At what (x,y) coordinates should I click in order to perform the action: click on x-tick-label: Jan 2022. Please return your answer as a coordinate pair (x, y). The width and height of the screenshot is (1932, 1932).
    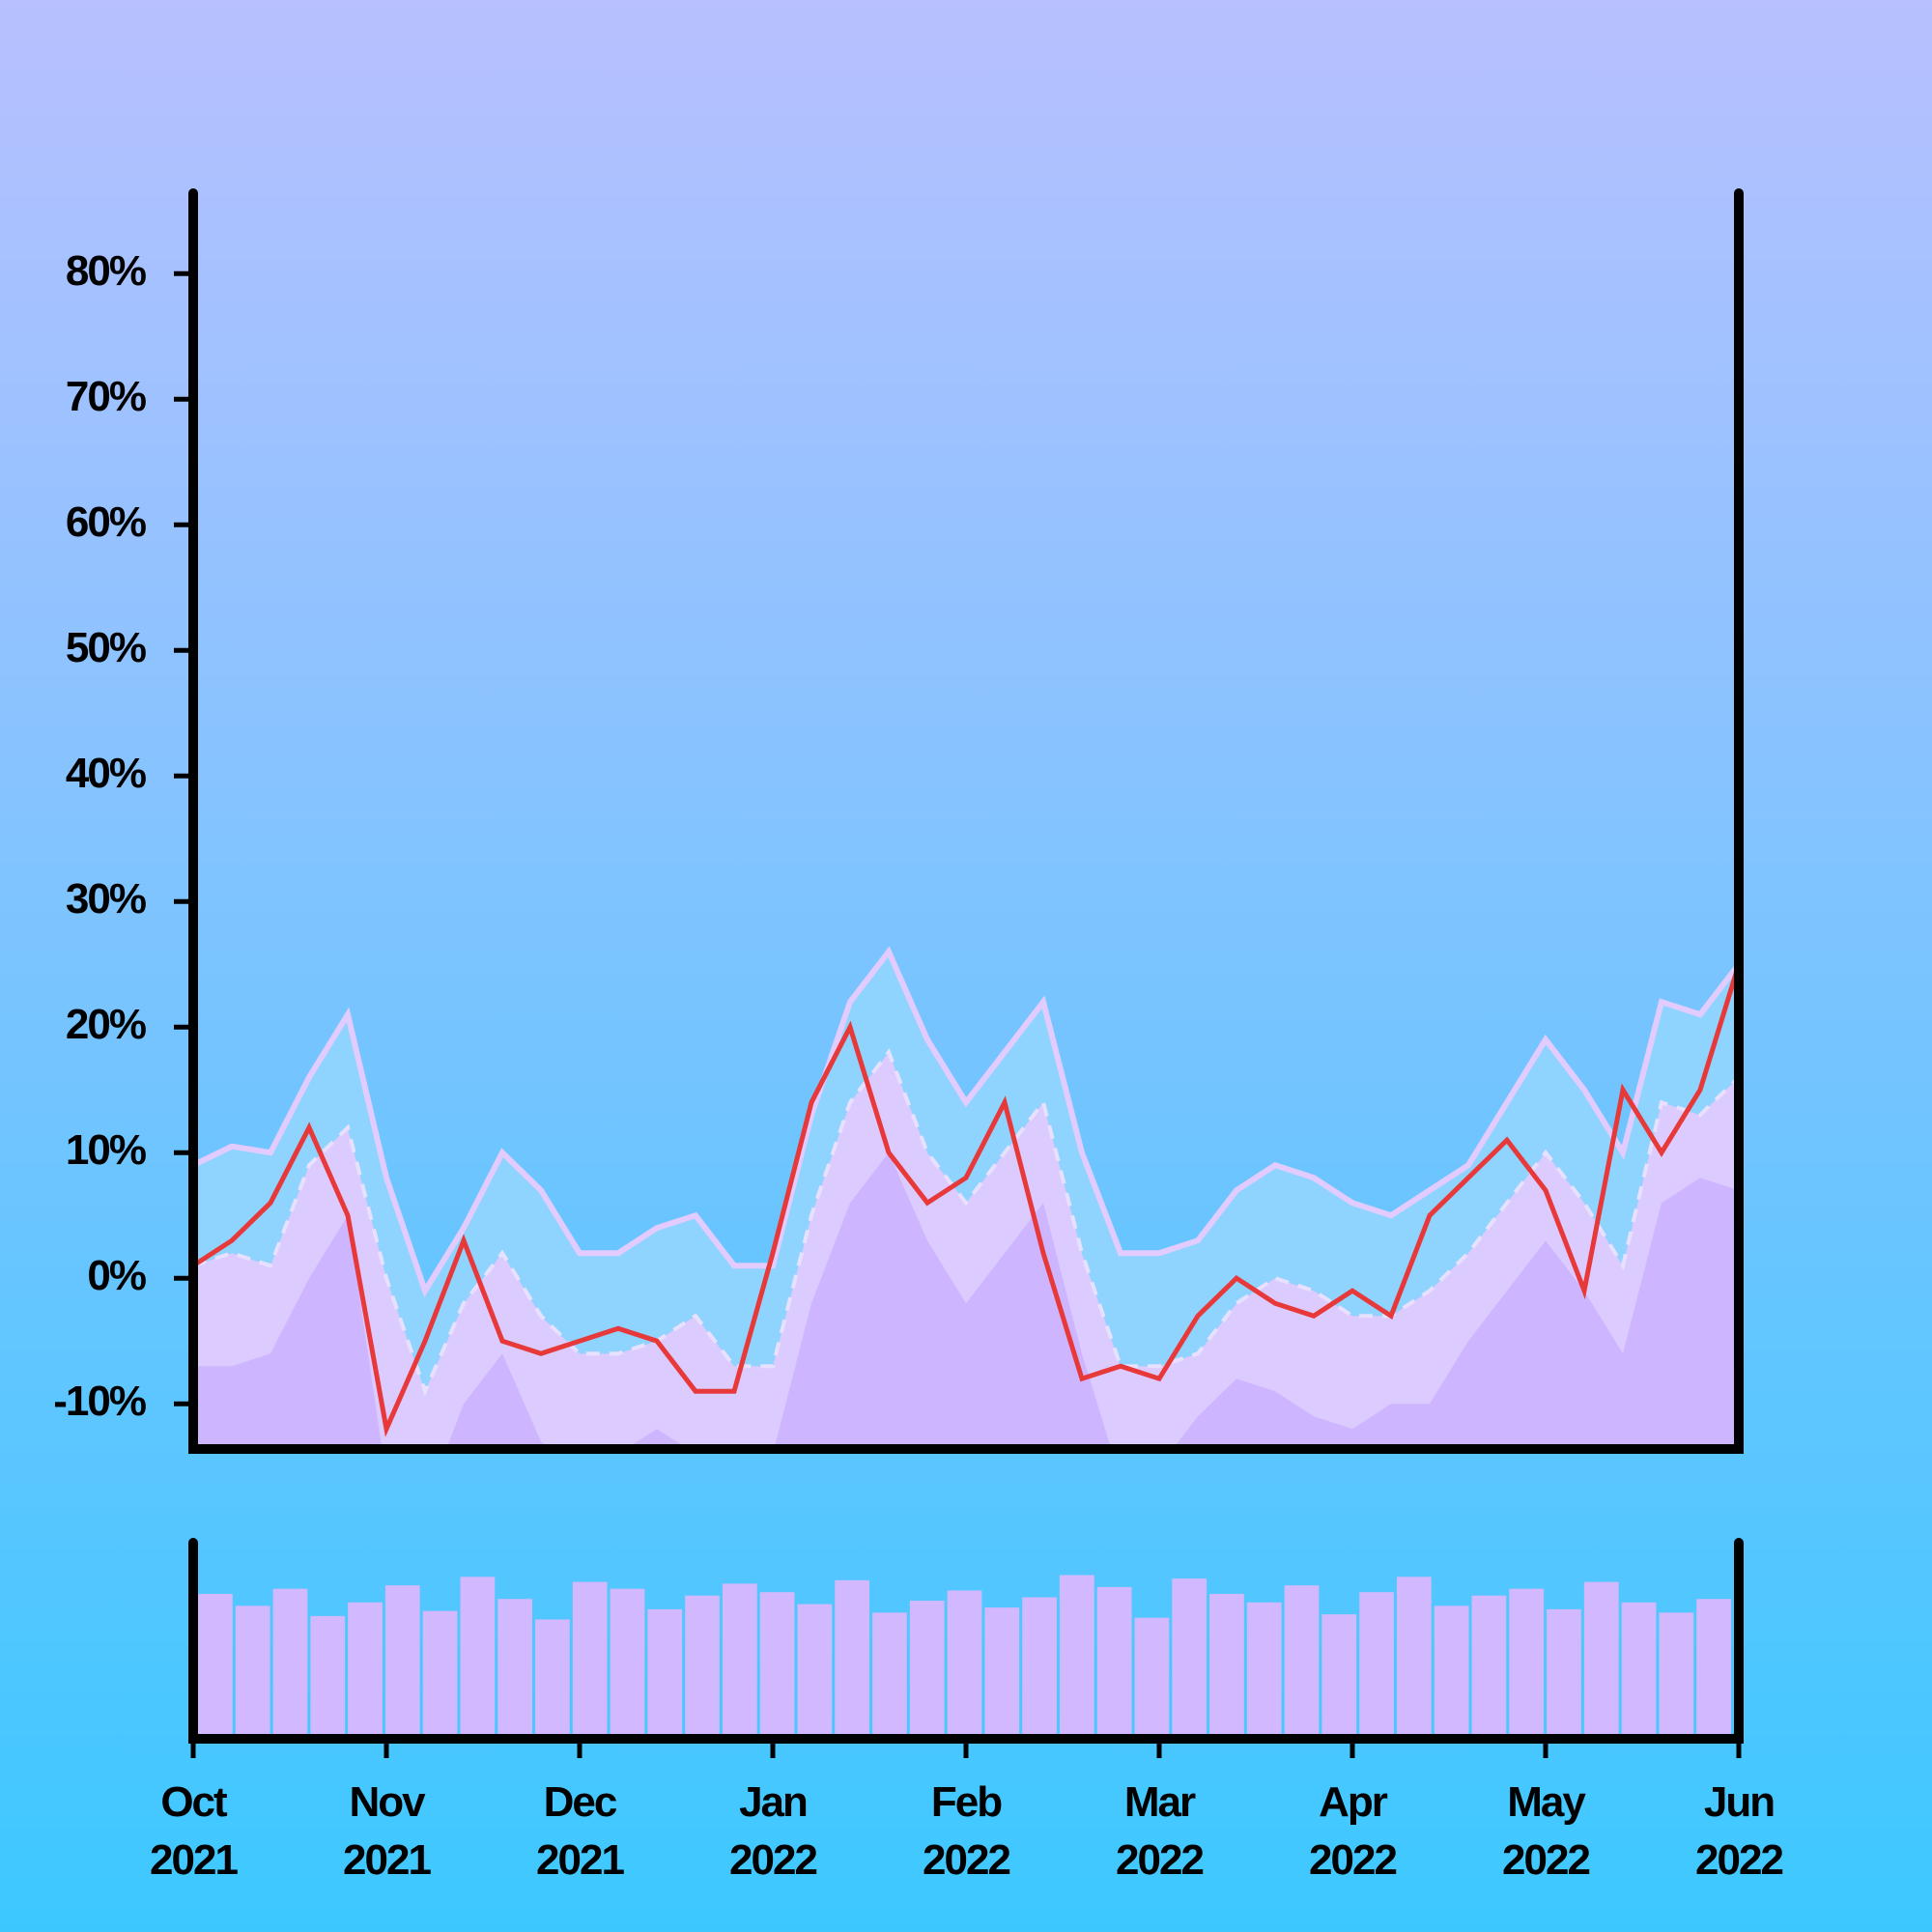
    Looking at the image, I should click on (773, 1831).